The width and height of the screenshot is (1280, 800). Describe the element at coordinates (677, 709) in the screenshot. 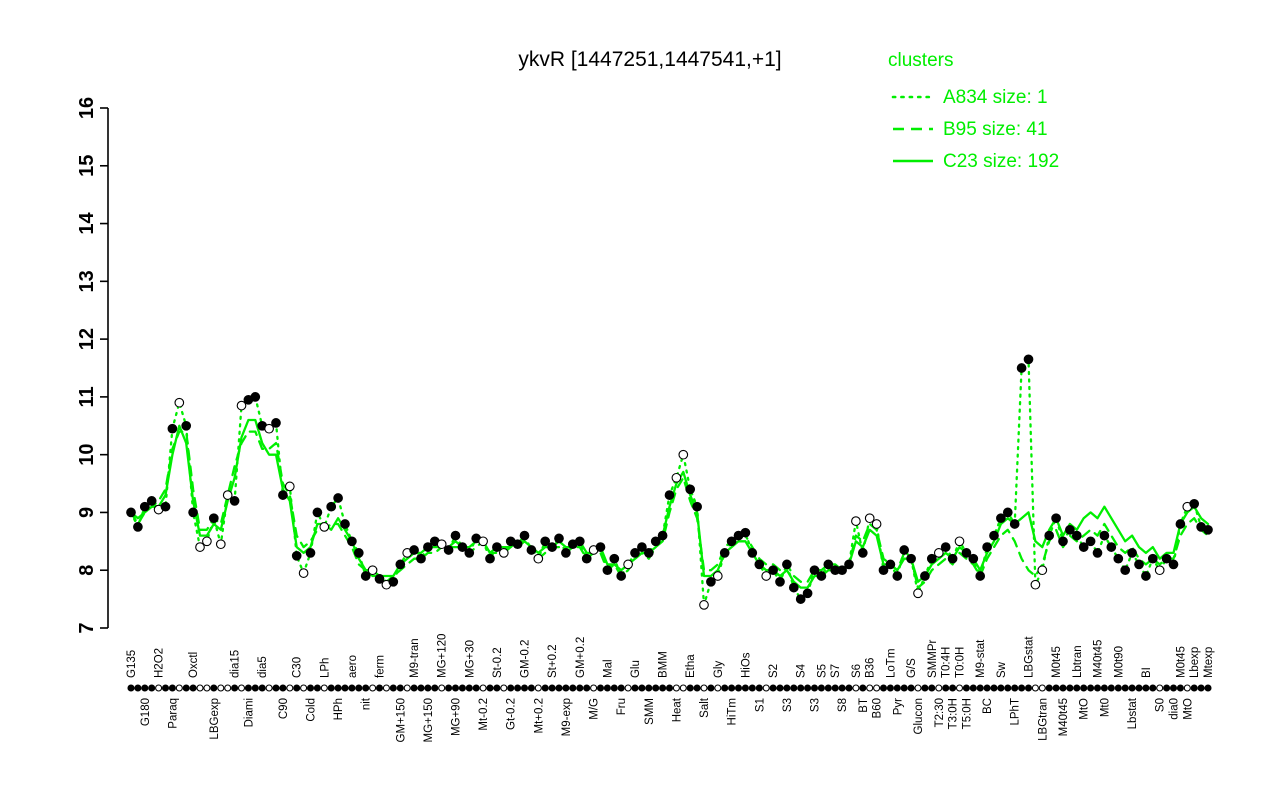

I see `x-axis-label-bottom: Heat` at that location.